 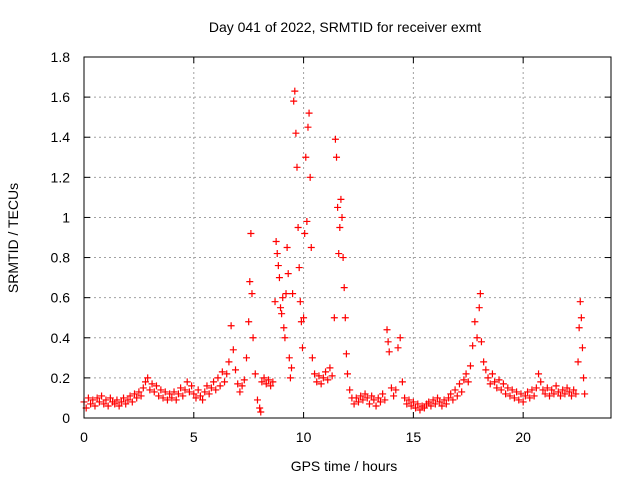 What do you see at coordinates (194, 437) in the screenshot?
I see `x-tick-label: 5` at bounding box center [194, 437].